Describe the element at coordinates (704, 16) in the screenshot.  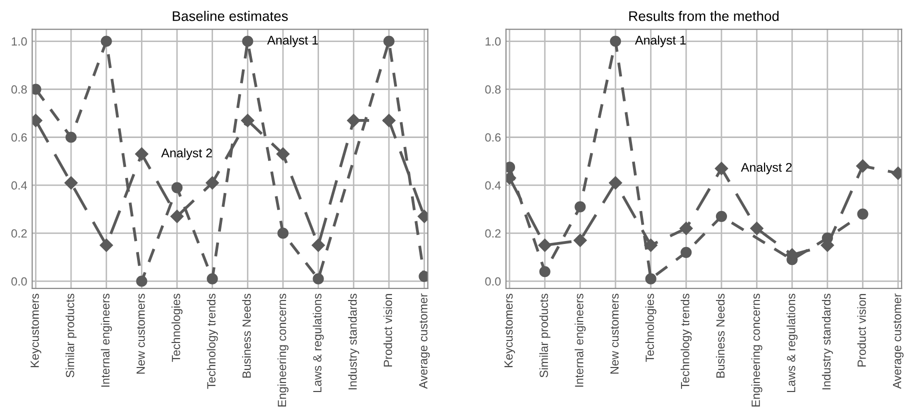
I see `chart-title: Results from the method` at that location.